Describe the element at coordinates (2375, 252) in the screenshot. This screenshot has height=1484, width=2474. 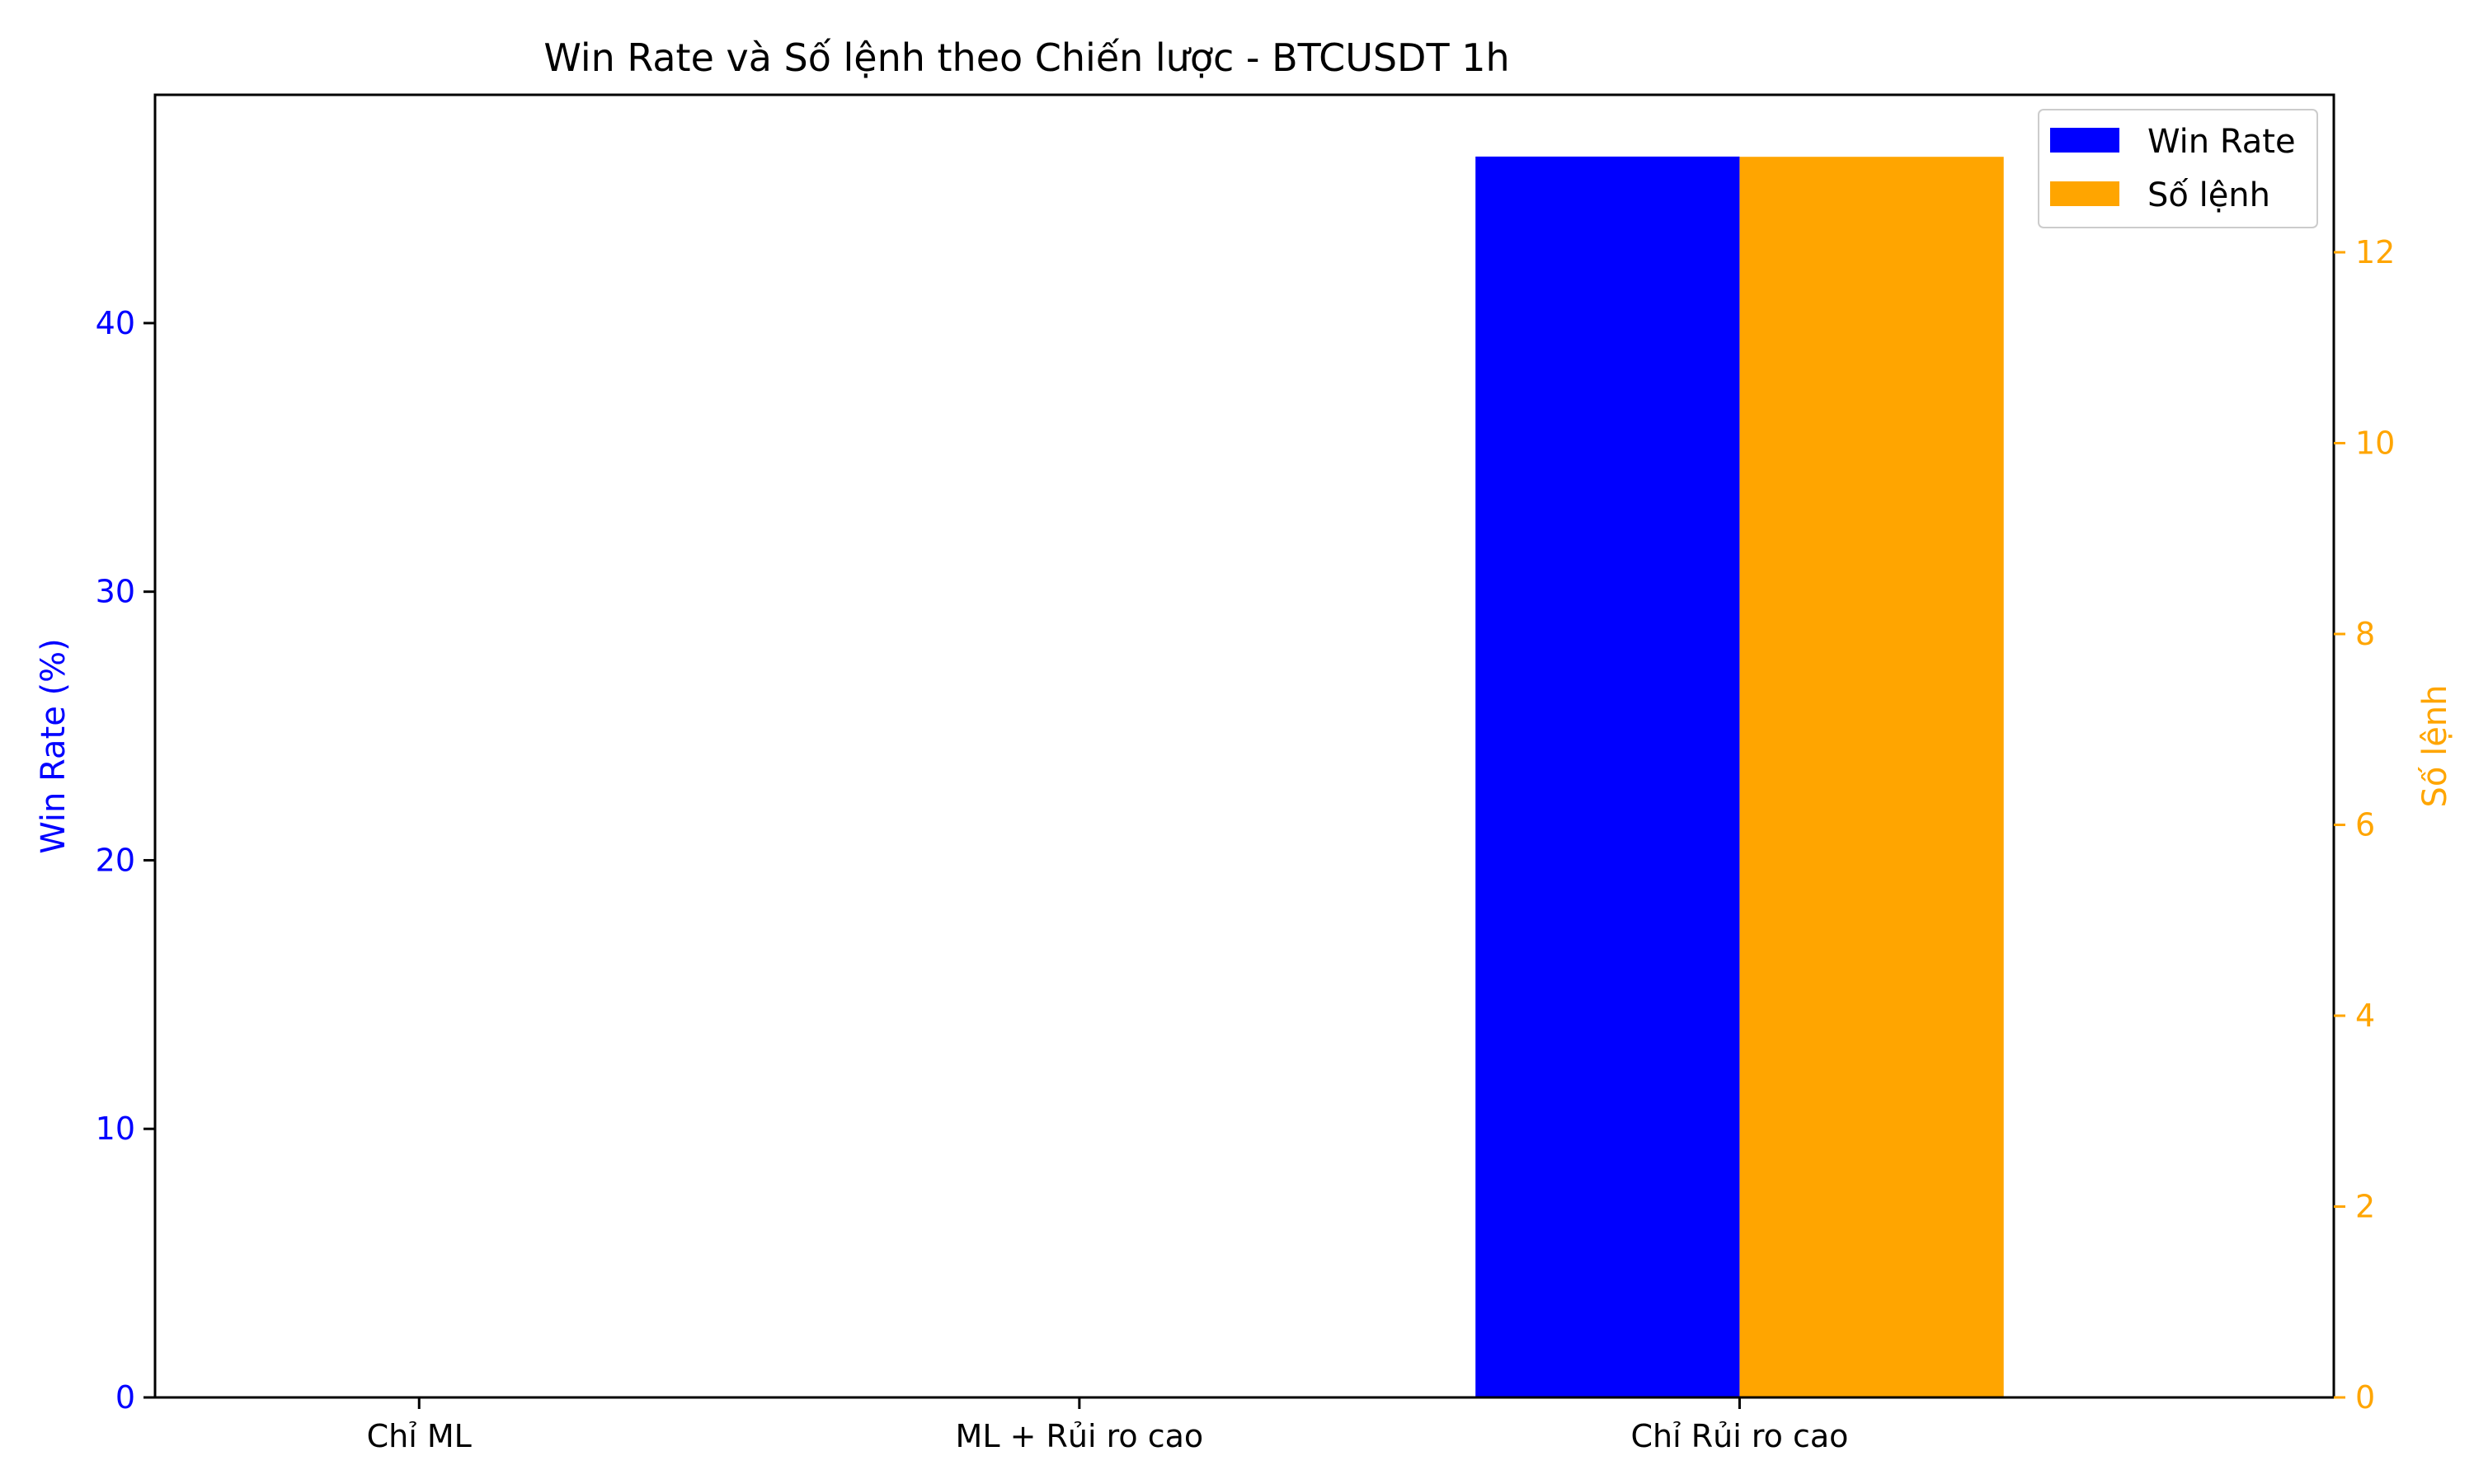
I see `right-tick-label: 12` at that location.